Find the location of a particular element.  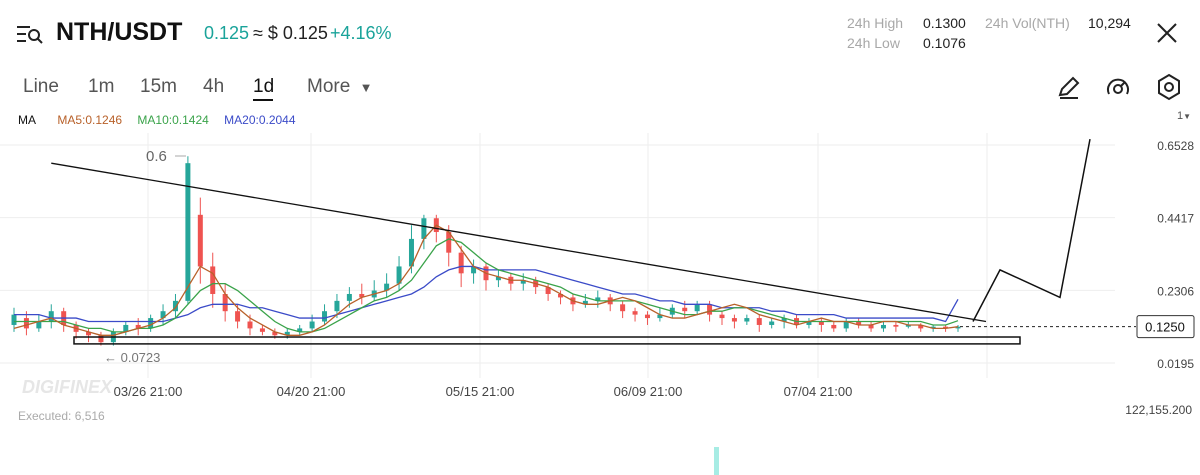

tab-4h: 4h is located at coordinates (214, 86).